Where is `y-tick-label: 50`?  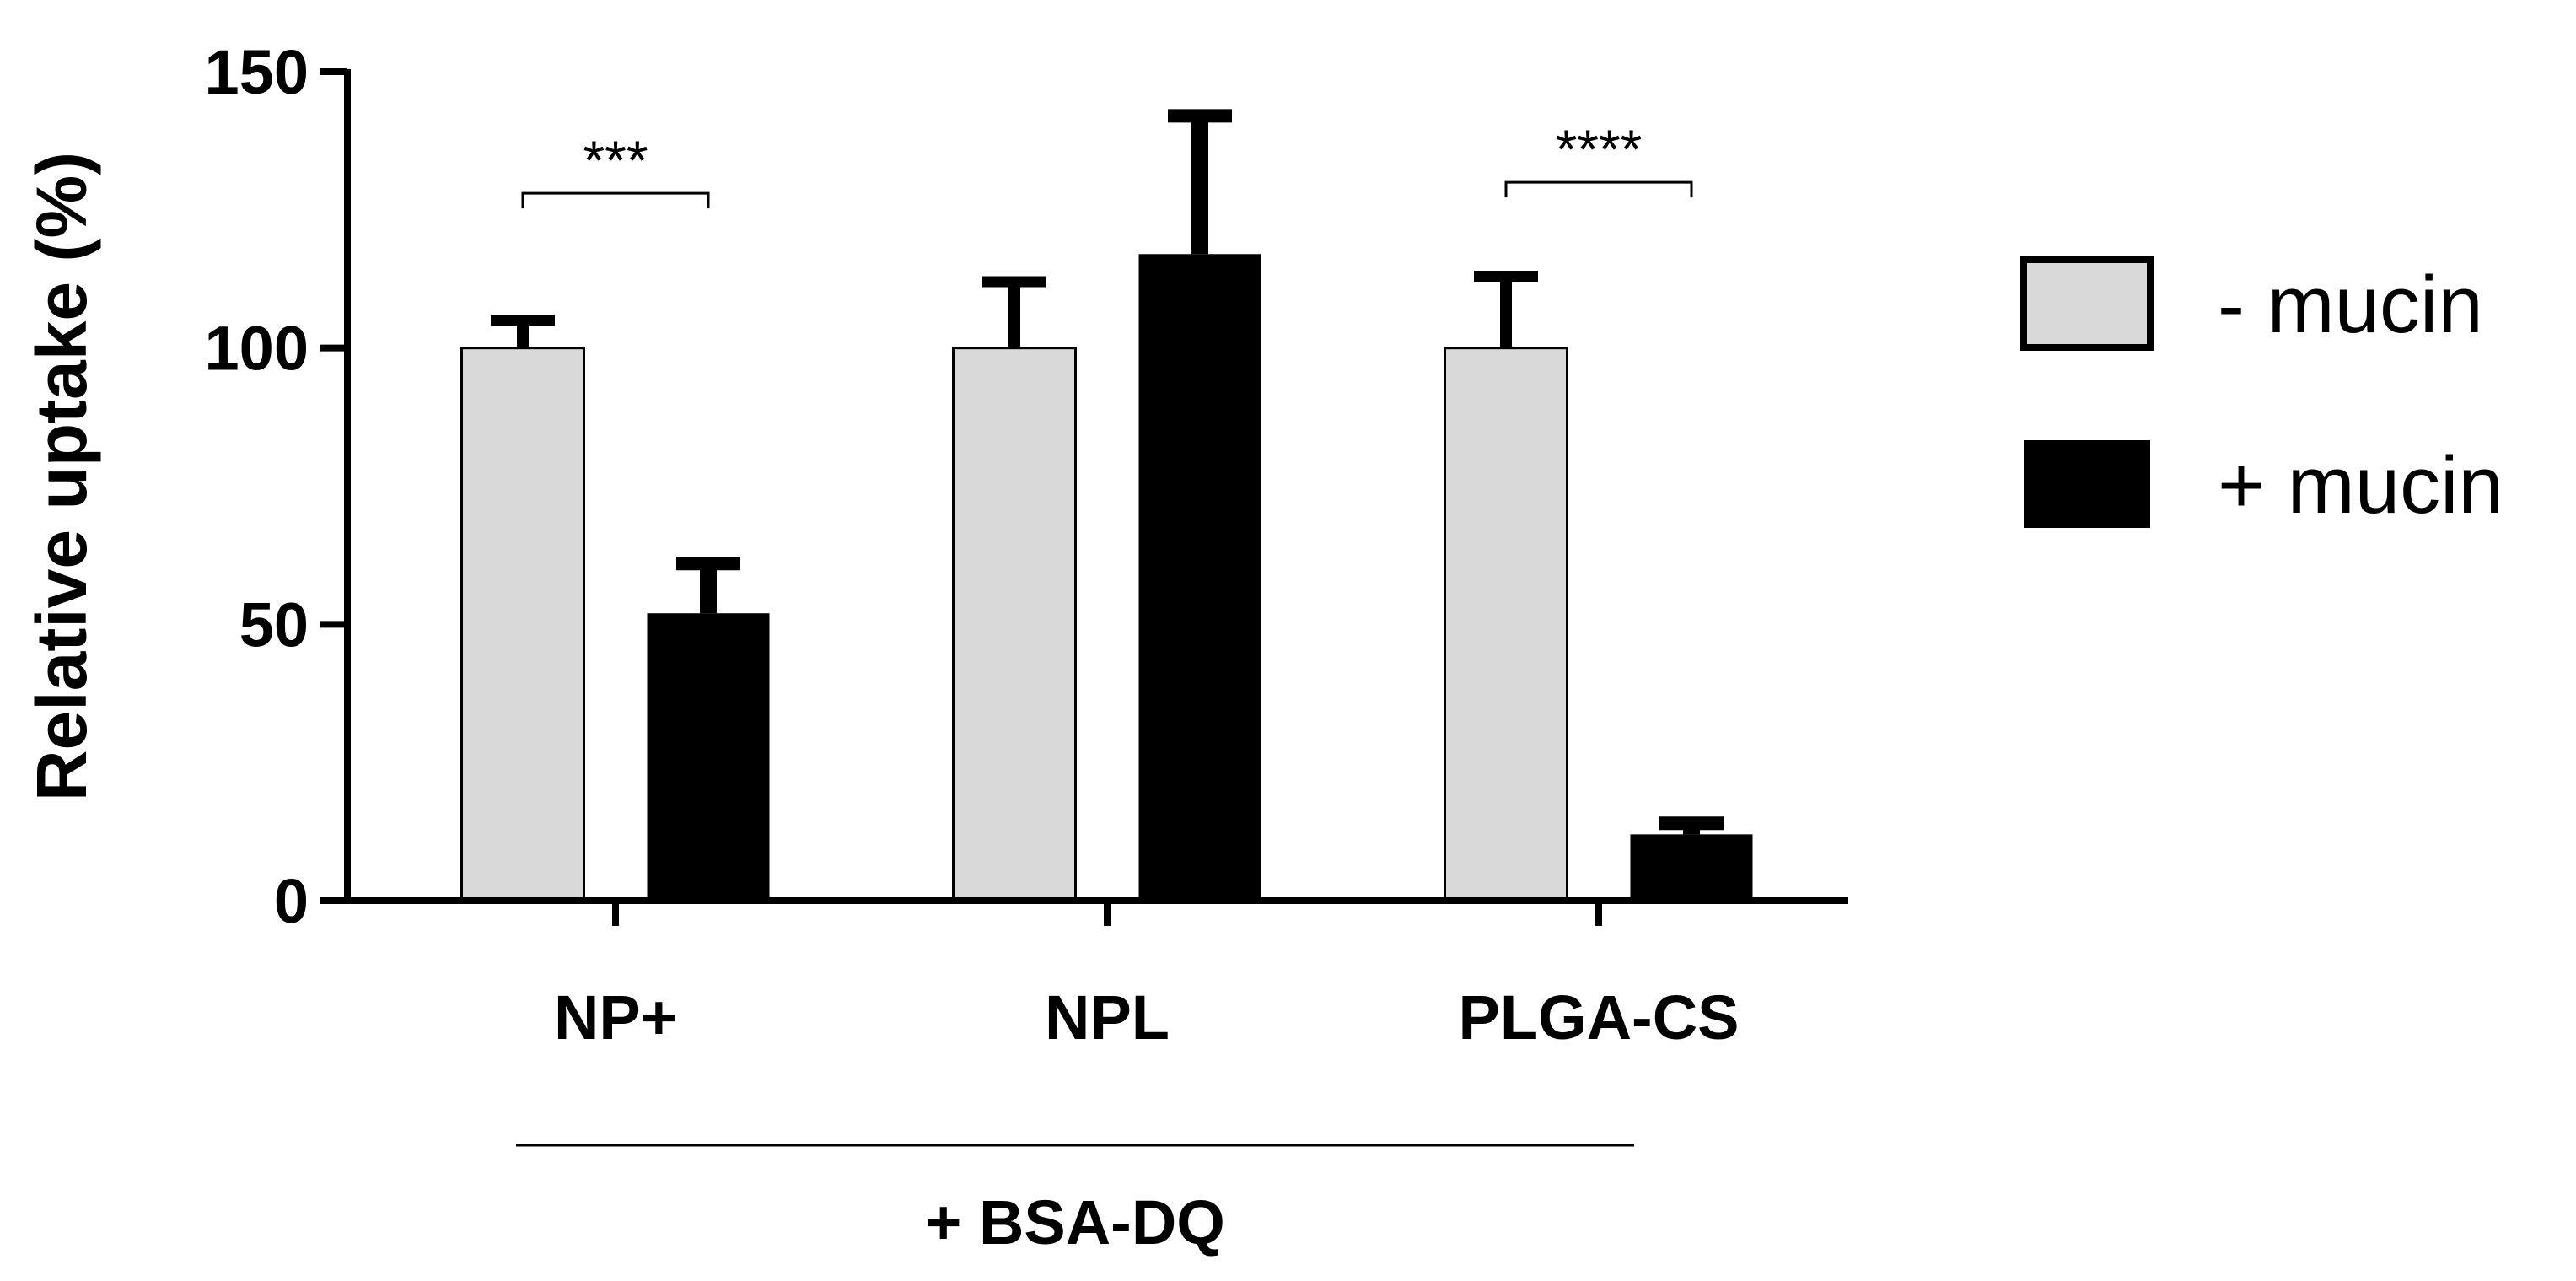
y-tick-label: 50 is located at coordinates (274, 624).